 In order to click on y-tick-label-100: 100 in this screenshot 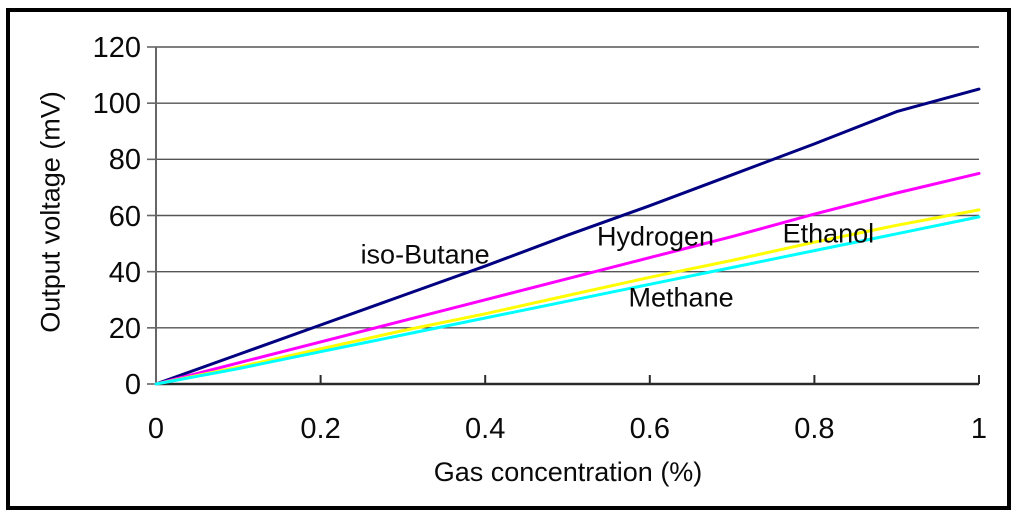, I will do `click(116, 104)`.